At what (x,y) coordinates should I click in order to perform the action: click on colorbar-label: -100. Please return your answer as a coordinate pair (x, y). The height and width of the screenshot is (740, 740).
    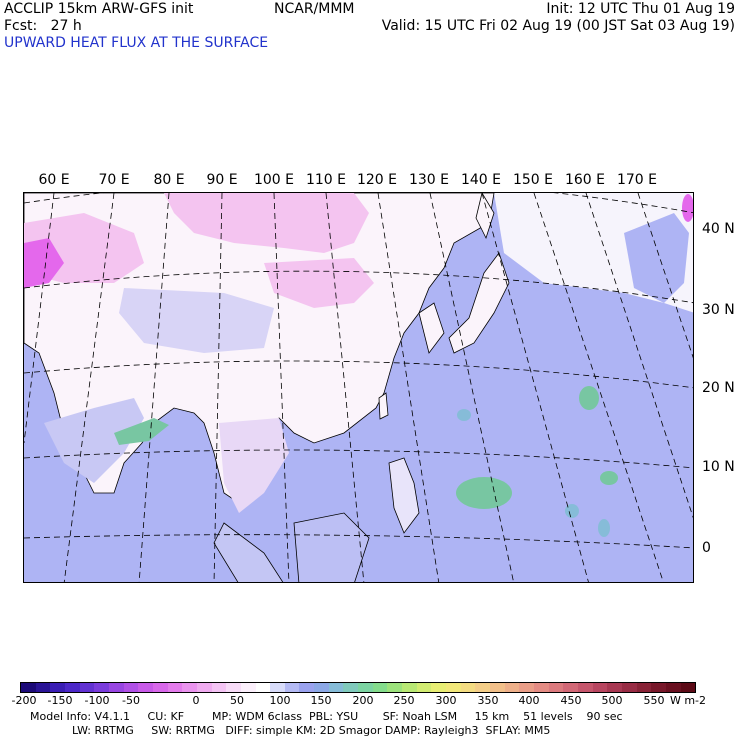
    Looking at the image, I should click on (97, 700).